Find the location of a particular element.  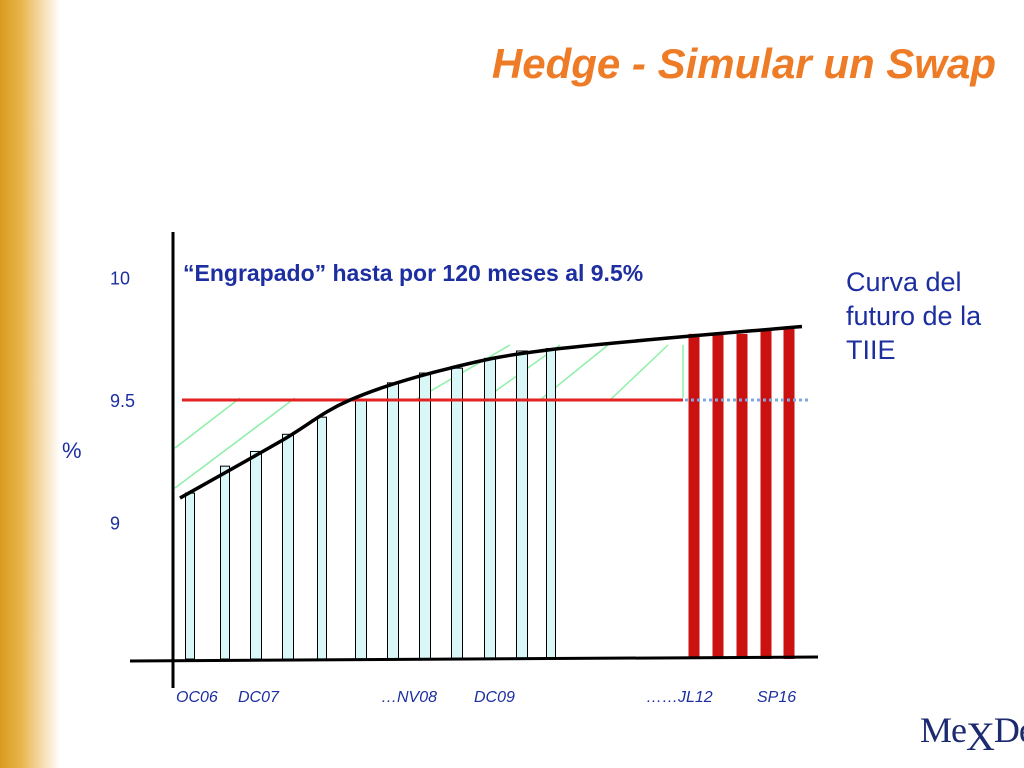

x-tick-labels: OC06 DC07 …NV08 DC09 ……JL12 SP16 is located at coordinates (486, 697).